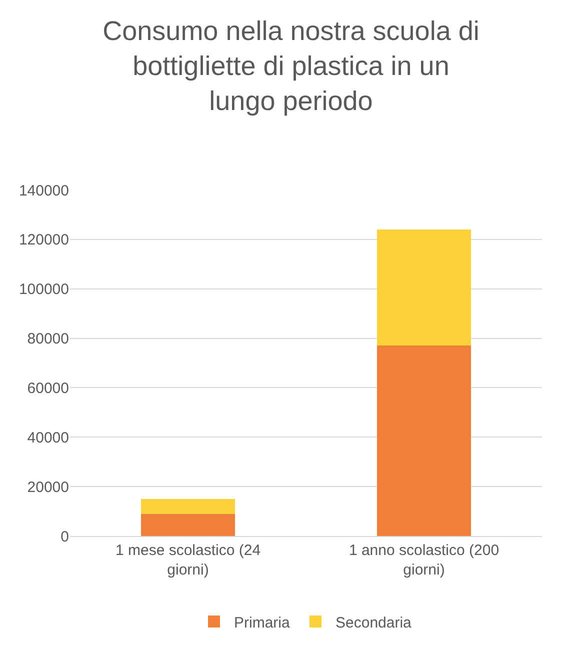 This screenshot has height=666, width=582. Describe the element at coordinates (48, 388) in the screenshot. I see `y-tick-label: 60000` at that location.